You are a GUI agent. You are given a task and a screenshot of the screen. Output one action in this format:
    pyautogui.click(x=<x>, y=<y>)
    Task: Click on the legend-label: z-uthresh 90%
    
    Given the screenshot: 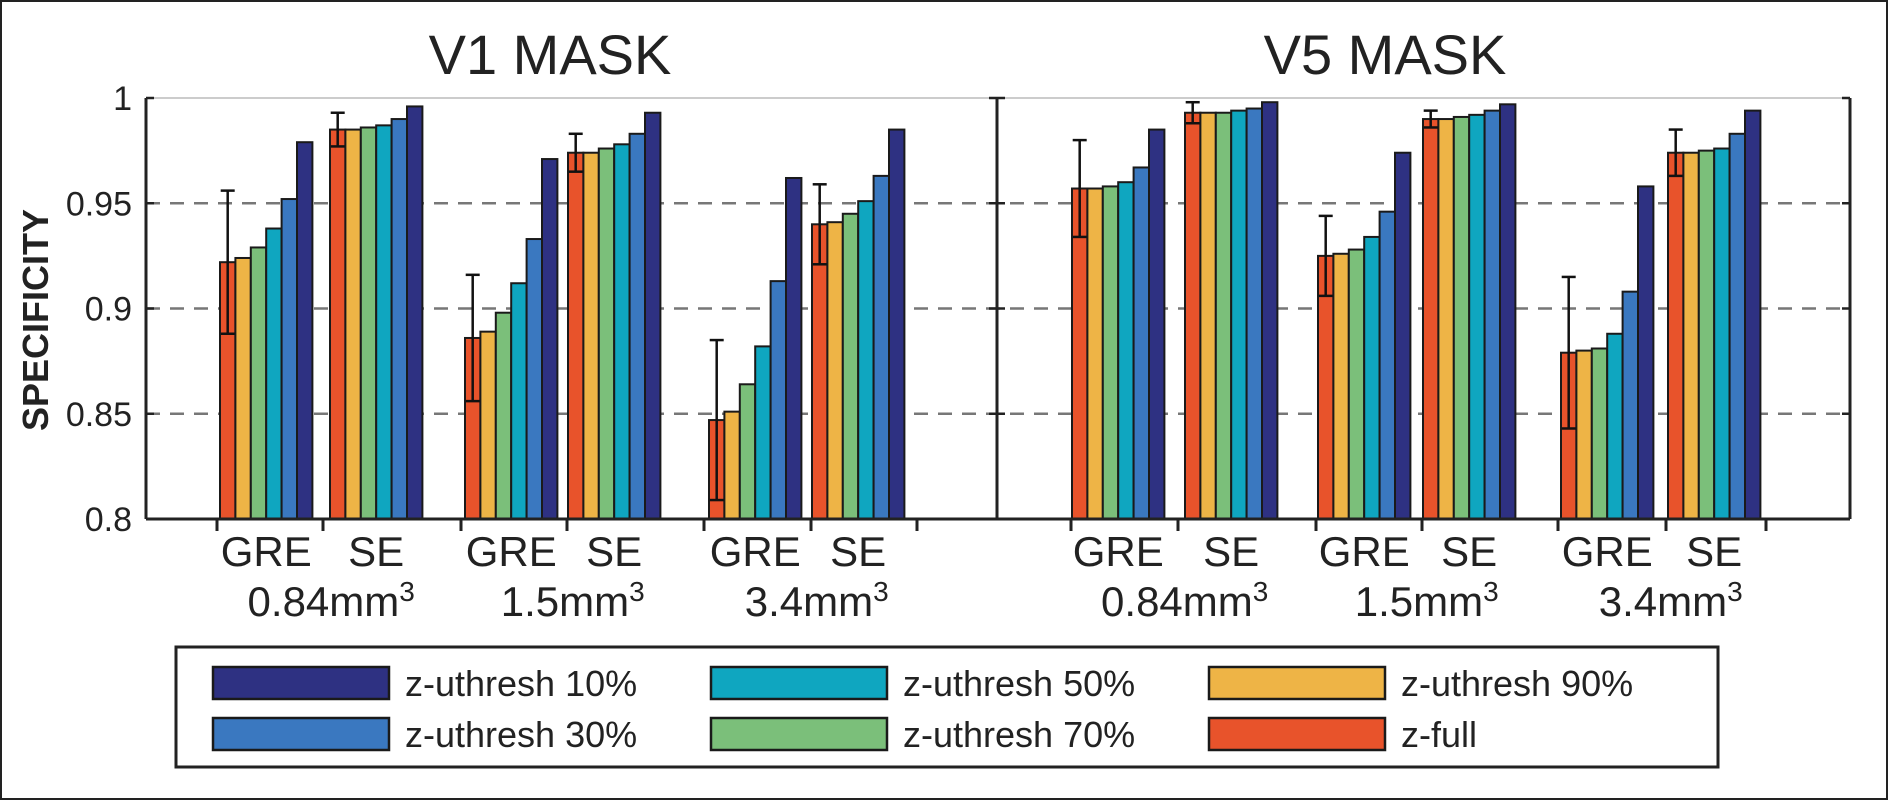 What is the action you would take?
    pyautogui.click(x=1517, y=683)
    